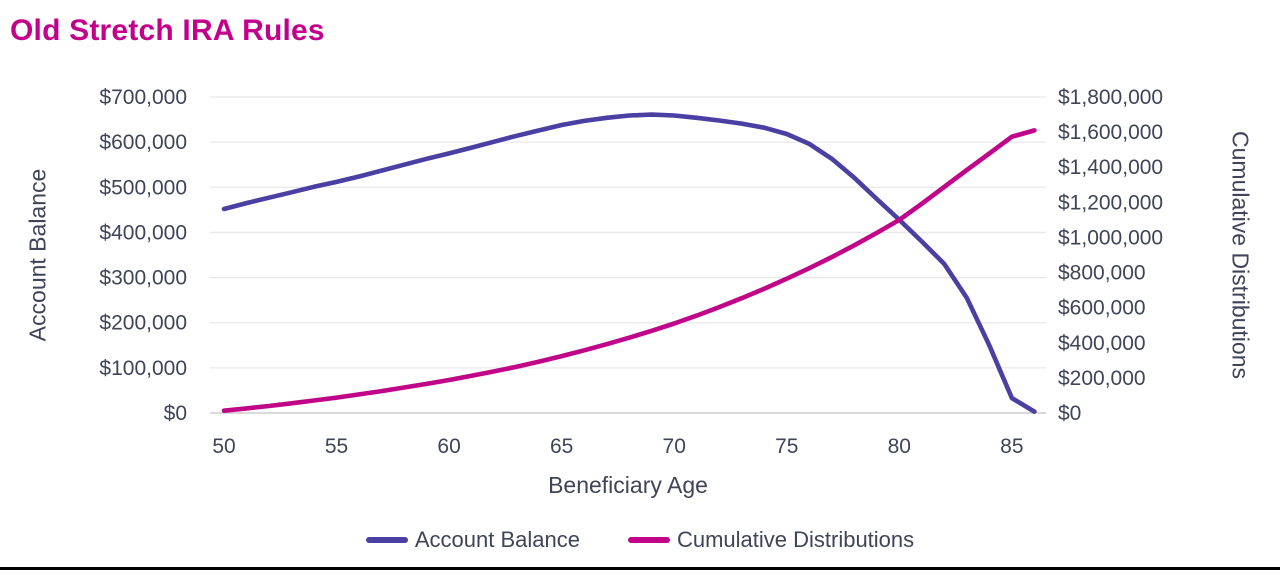  Describe the element at coordinates (223, 446) in the screenshot. I see `x-axis-tick-label: 50` at that location.